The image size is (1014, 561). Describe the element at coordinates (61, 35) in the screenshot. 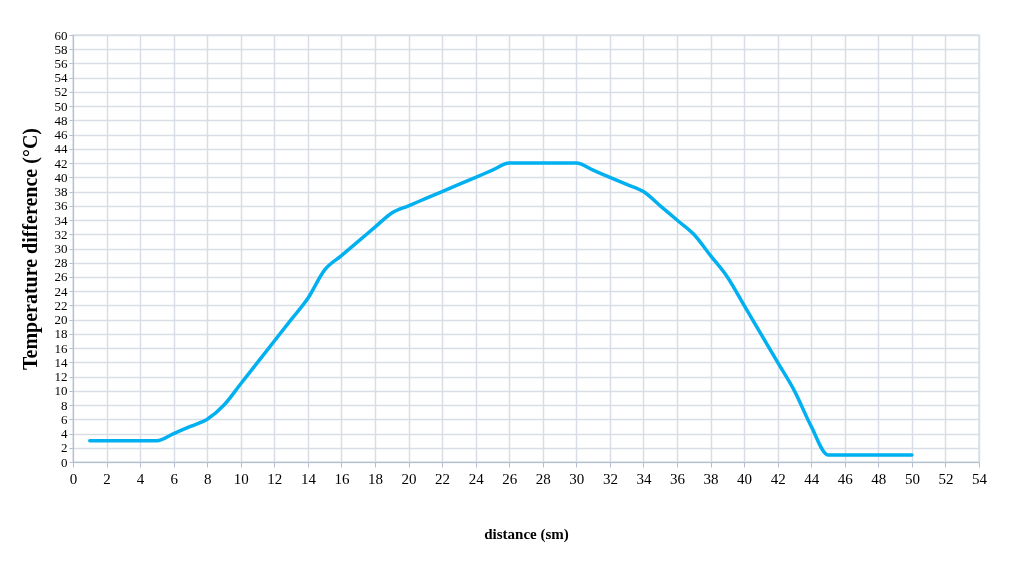

I see `y-tick-label: 60` at that location.